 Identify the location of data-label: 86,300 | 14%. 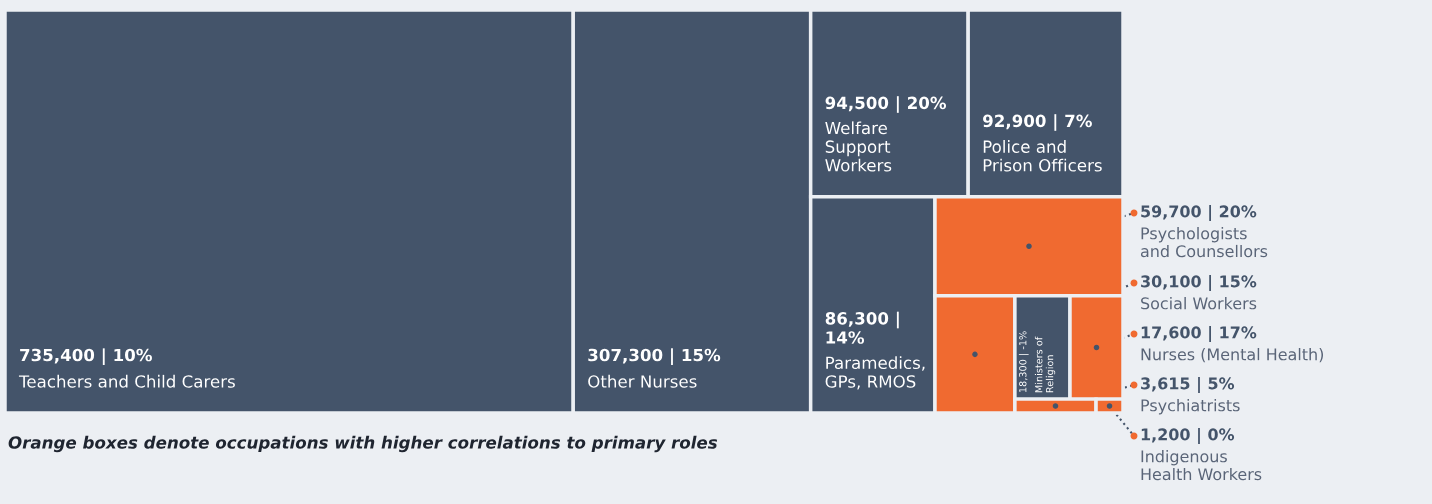
(862, 327).